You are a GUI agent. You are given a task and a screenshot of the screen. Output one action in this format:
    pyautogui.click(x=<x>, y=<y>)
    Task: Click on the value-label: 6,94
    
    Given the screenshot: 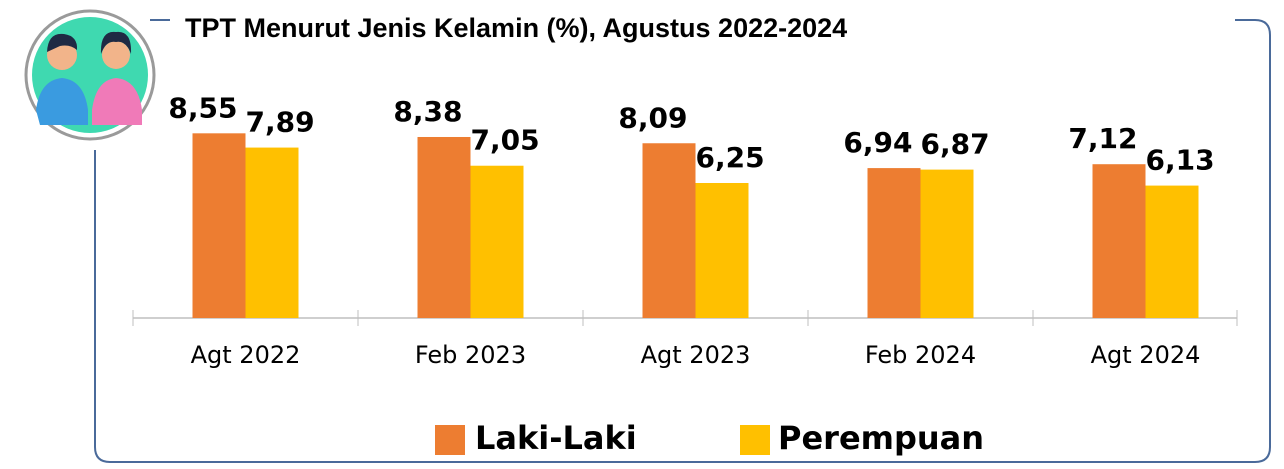 What is the action you would take?
    pyautogui.click(x=877, y=142)
    